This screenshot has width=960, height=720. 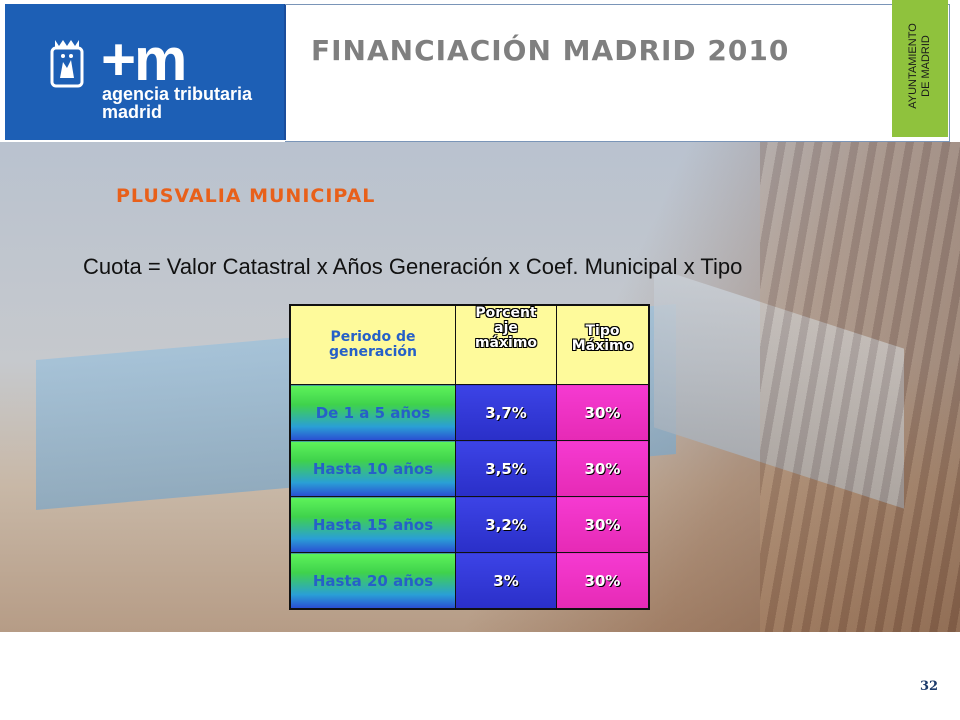 I want to click on cell-periodo: Hasta 15 años, so click(x=372, y=524).